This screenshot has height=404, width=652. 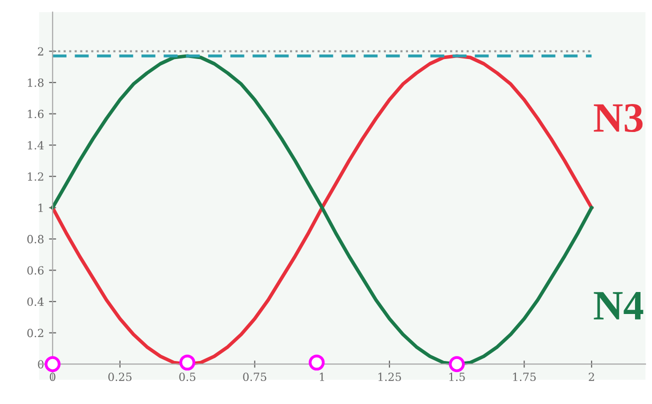 What do you see at coordinates (35, 333) in the screenshot?
I see `y-tick-label: 0.2` at bounding box center [35, 333].